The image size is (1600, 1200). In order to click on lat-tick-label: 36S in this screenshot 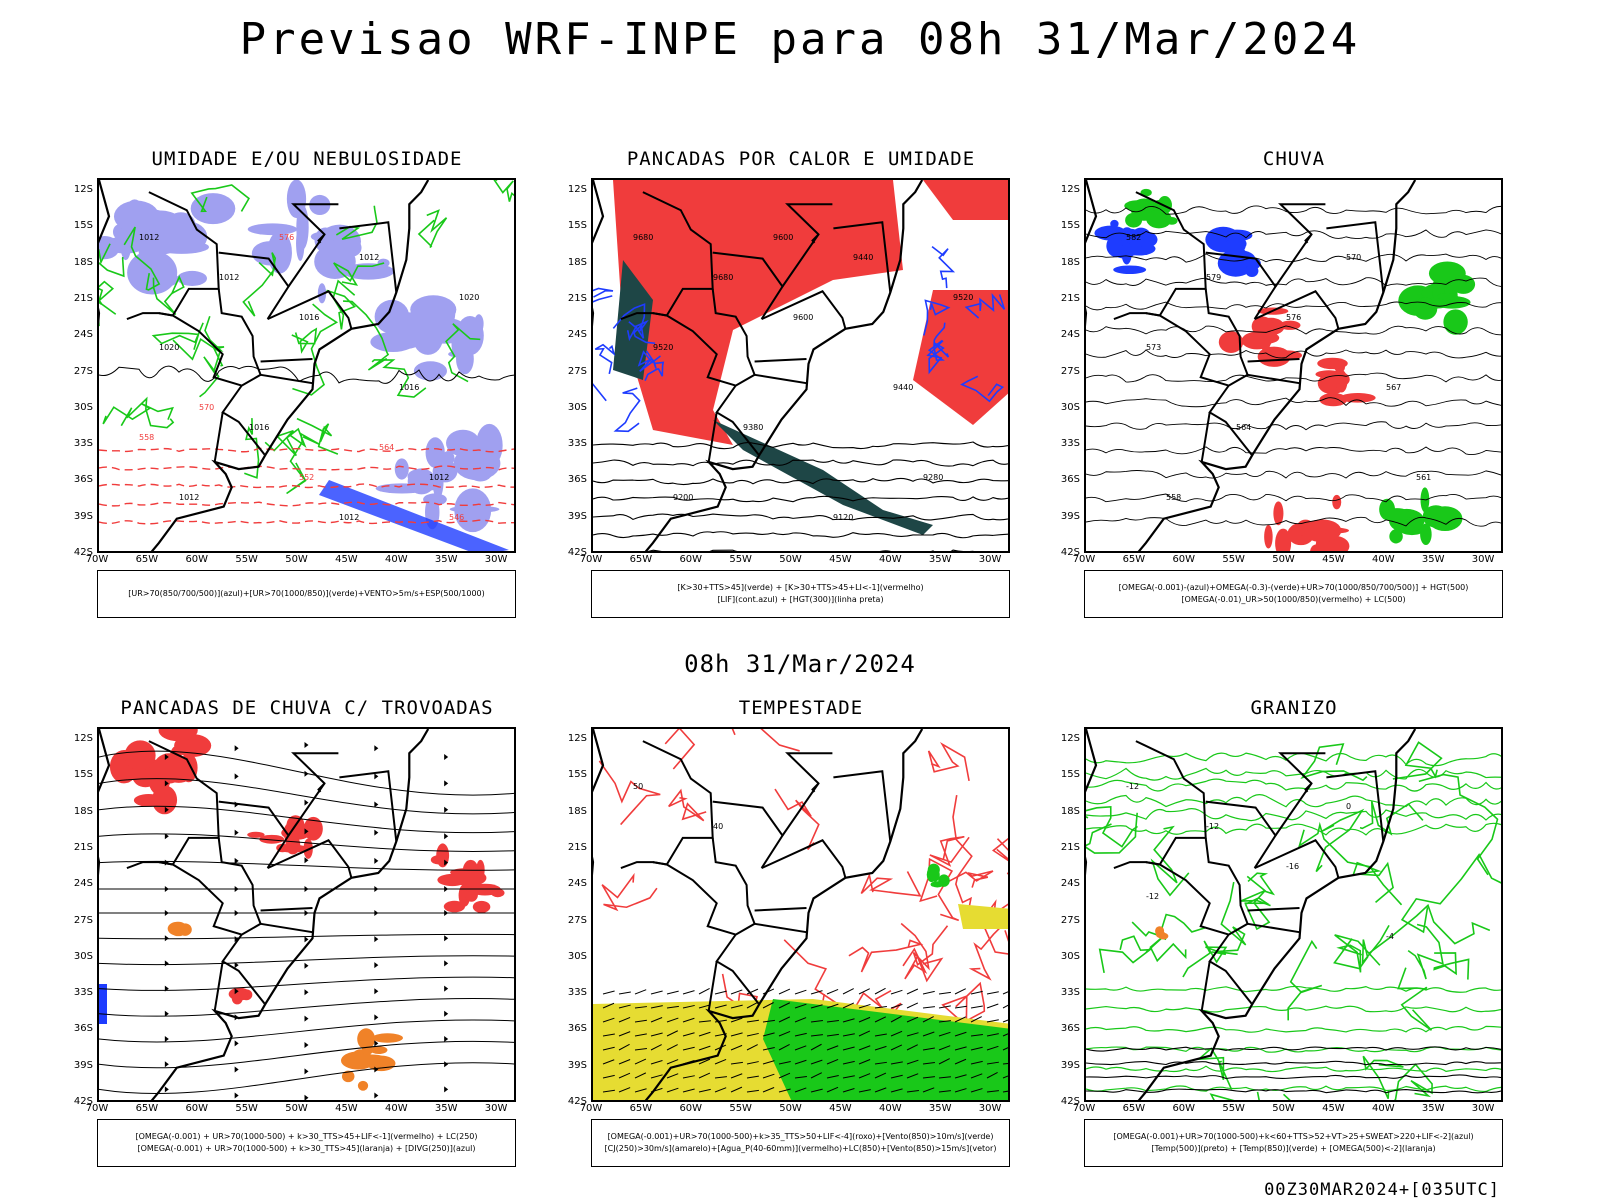, I will do `click(83, 480)`.